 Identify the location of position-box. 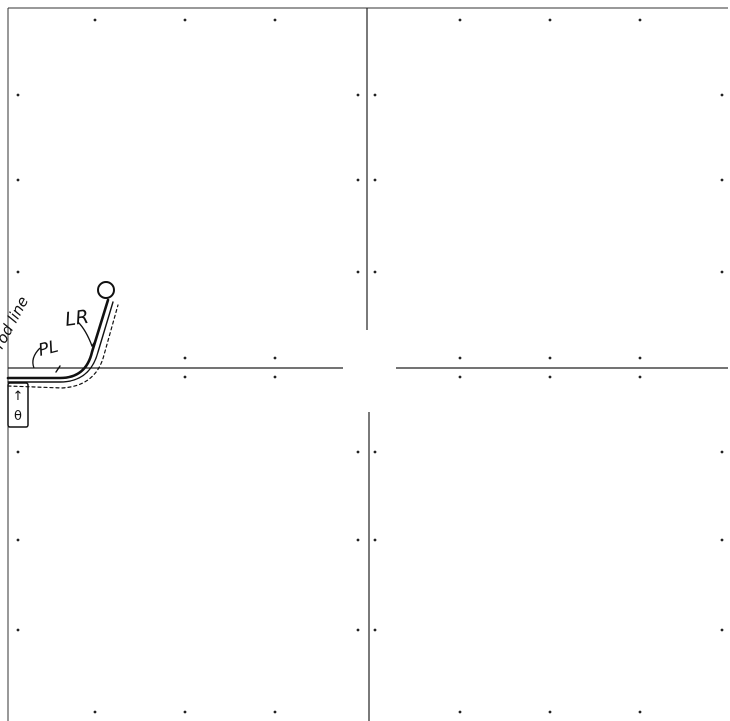
(18, 405).